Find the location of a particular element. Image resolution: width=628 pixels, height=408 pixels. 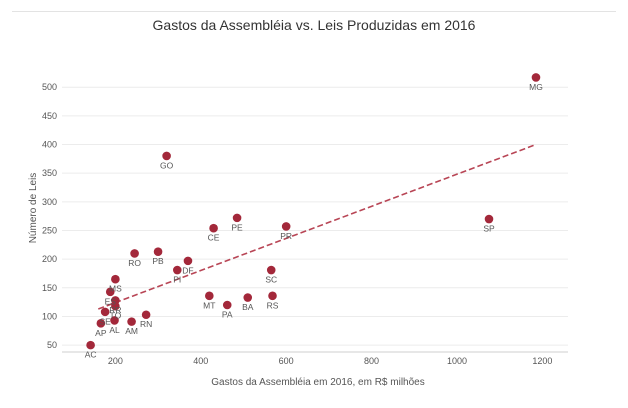

y-tick-label: 300 is located at coordinates (49, 202).